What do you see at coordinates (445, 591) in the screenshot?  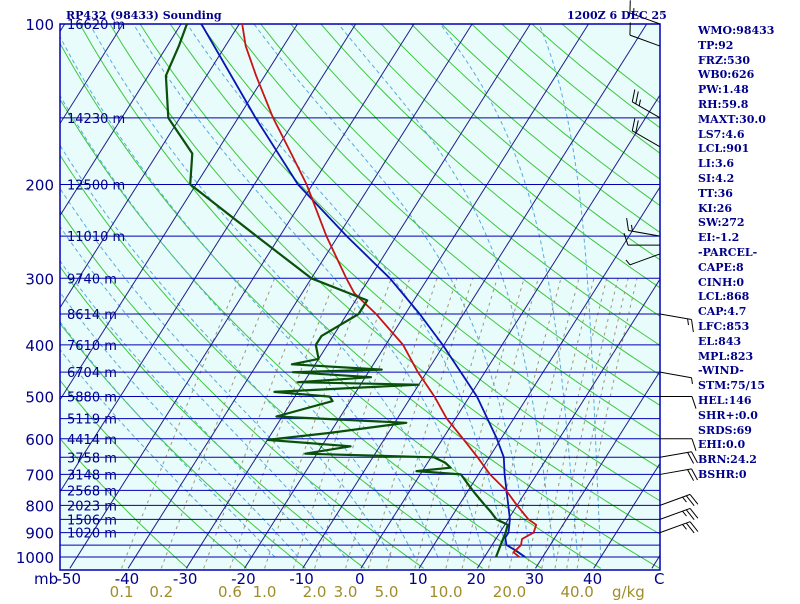 I see `mixing-ratio-label: 10.0` at bounding box center [445, 591].